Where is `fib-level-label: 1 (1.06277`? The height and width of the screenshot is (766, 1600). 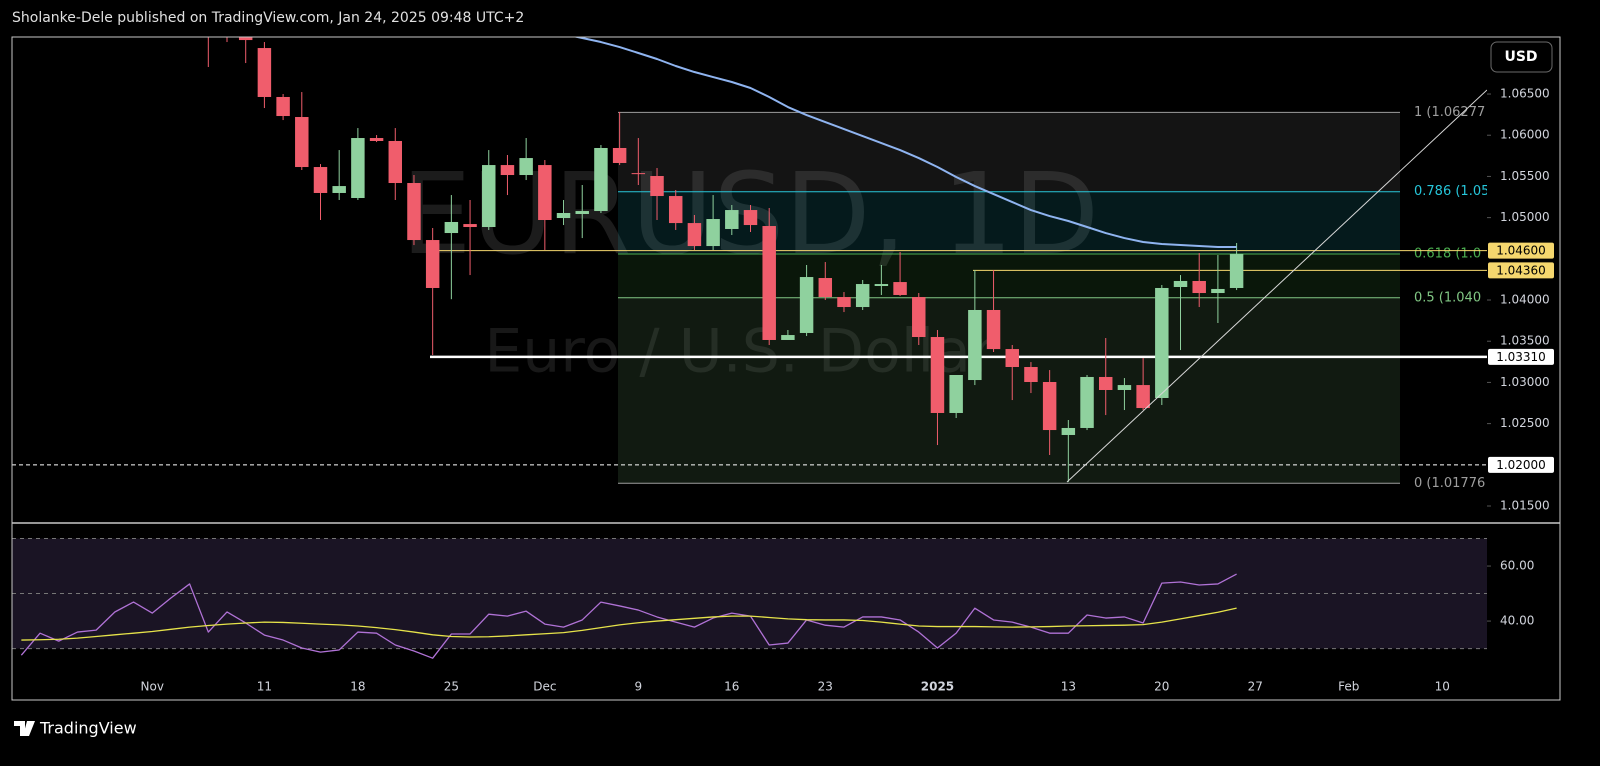
fib-level-label: 1 (1.06277 is located at coordinates (1449, 112).